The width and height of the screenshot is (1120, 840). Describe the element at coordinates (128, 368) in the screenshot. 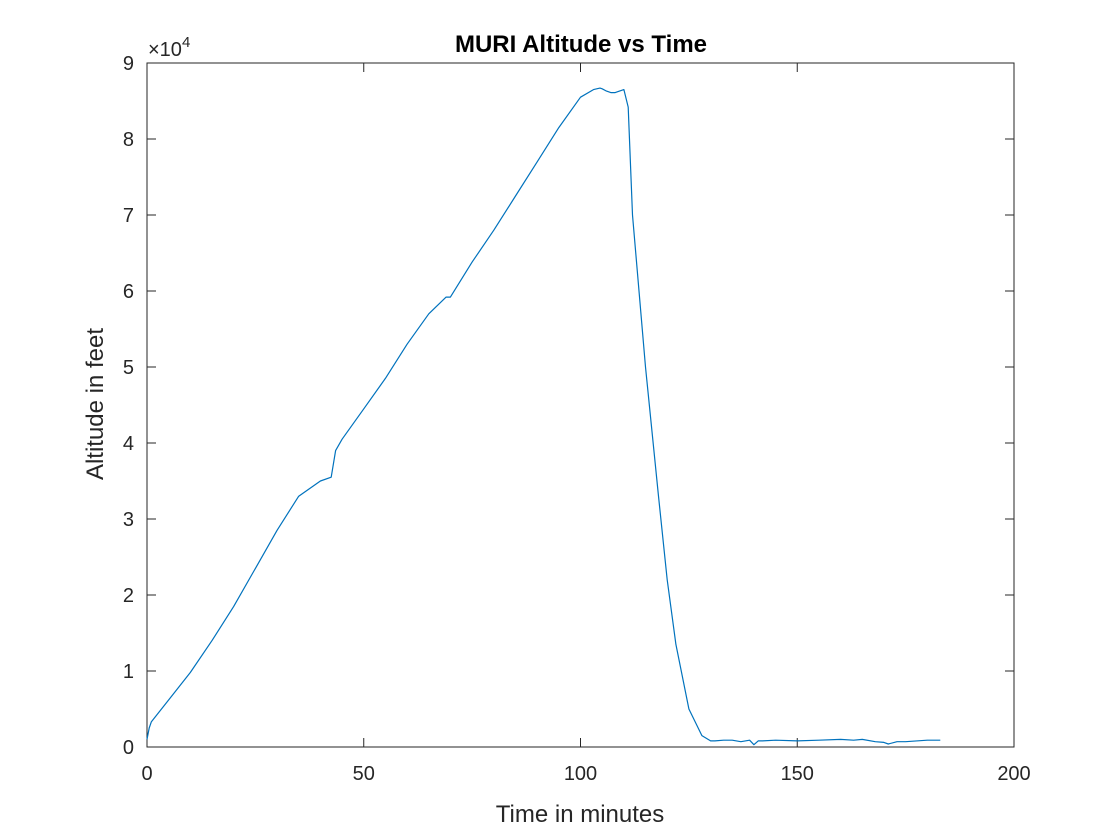

I see `y-tick-label: 5` at that location.